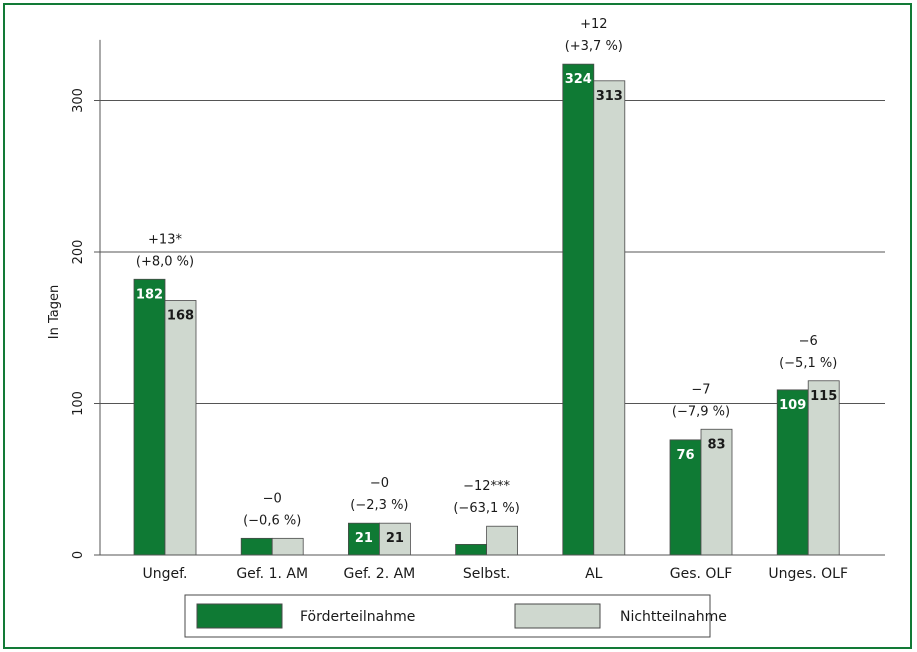  Describe the element at coordinates (792, 405) in the screenshot. I see `bar-value-label-f-rderteilnahme: 109` at that location.